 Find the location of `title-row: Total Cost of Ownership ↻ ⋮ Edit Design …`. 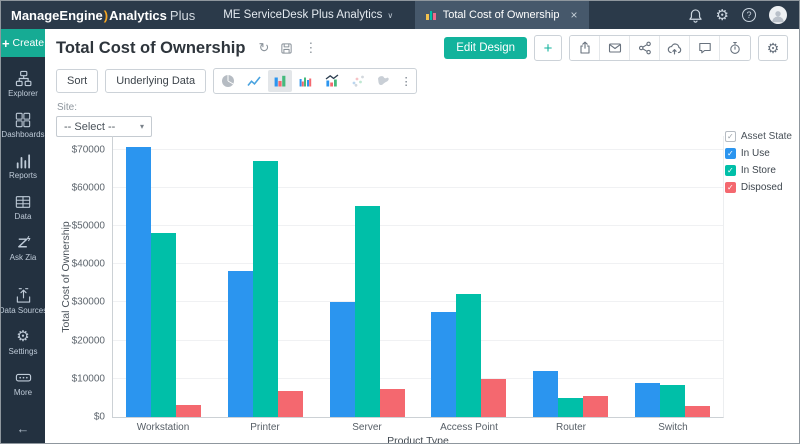

title-row: Total Cost of Ownership ↻ ⋮ Edit Design … is located at coordinates (422, 48).